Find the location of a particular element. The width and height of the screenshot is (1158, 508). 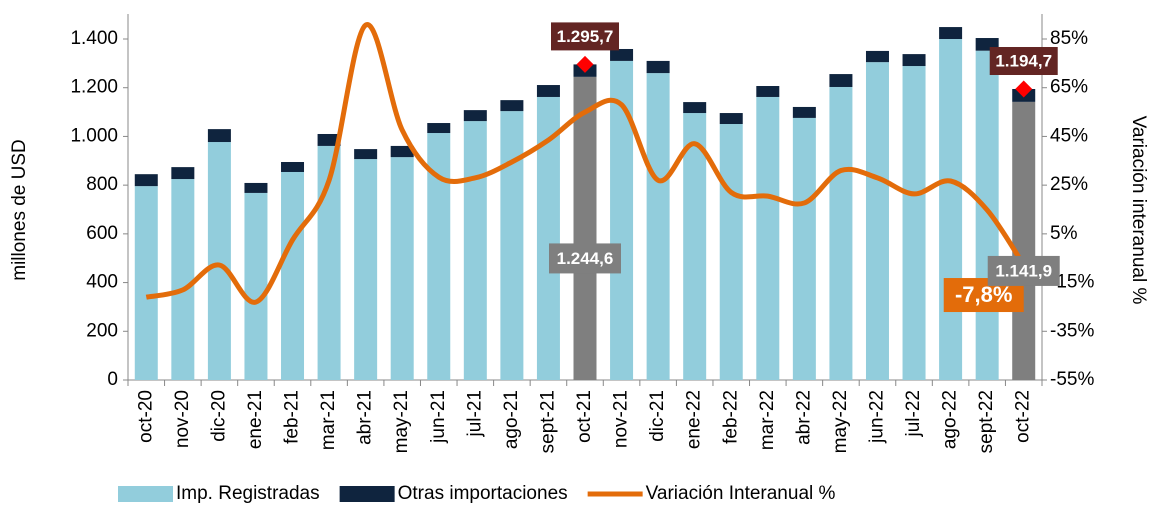

x-tick-label: abr-22 is located at coordinates (803, 417).